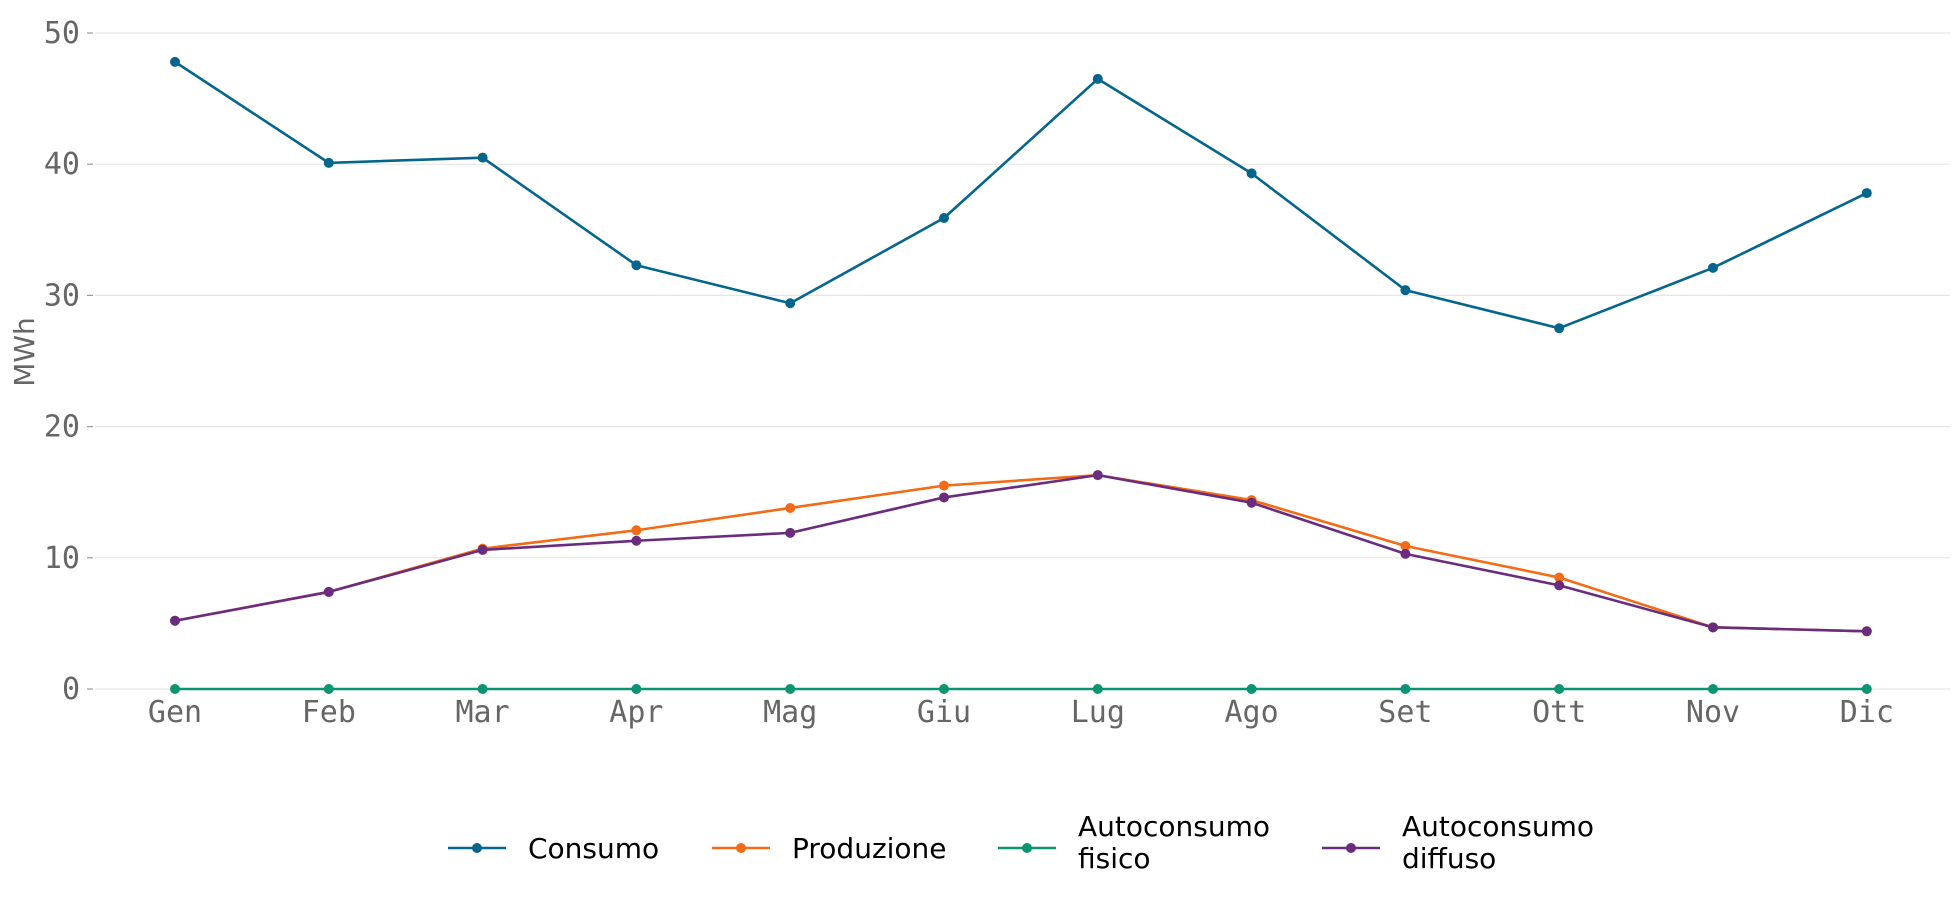  I want to click on legend-item: Consumo, so click(553, 848).